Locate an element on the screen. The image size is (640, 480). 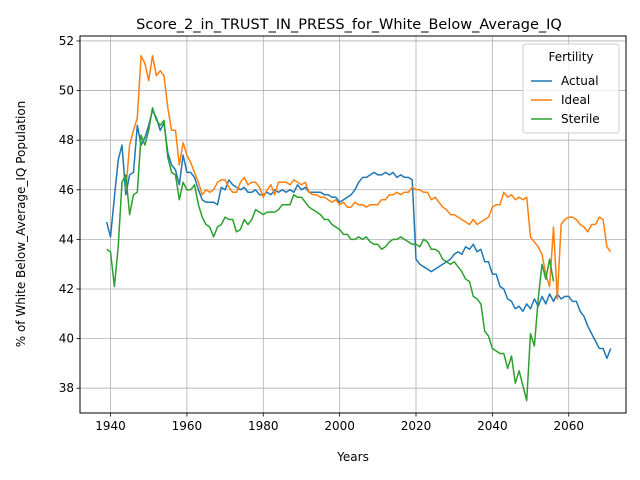
legend-box is located at coordinates (571, 88).